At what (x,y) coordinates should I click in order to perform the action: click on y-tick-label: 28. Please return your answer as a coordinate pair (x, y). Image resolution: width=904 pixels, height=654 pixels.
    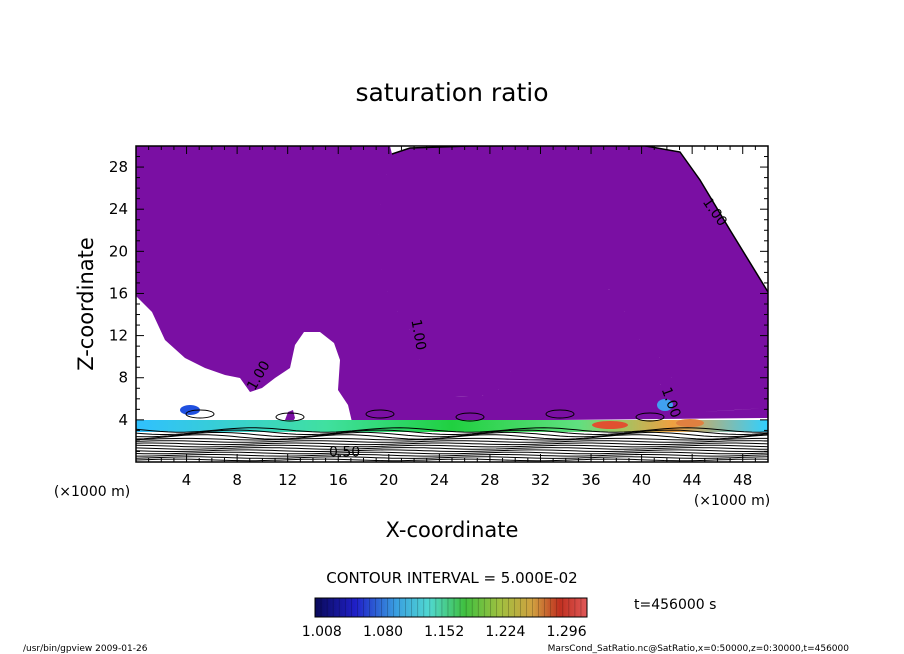
    Looking at the image, I should click on (118, 167).